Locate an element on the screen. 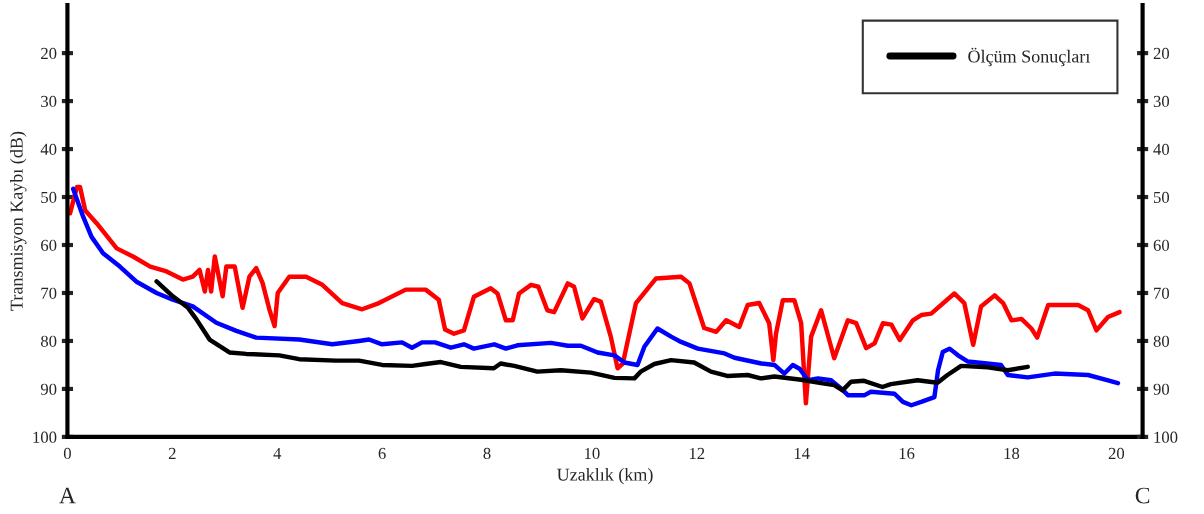 This screenshot has height=514, width=1204. y-tick-label: 80 is located at coordinates (48, 341).